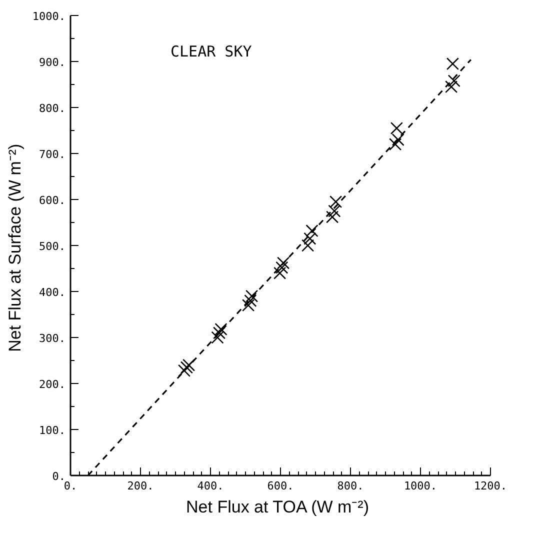 The height and width of the screenshot is (541, 553). Describe the element at coordinates (491, 486) in the screenshot. I see `x-tick-label: 1200.` at that location.